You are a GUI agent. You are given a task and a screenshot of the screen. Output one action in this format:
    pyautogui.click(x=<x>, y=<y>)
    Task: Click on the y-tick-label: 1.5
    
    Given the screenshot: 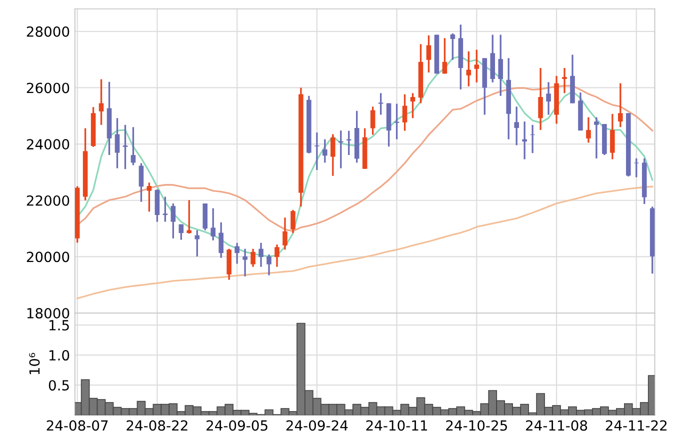 What is the action you would take?
    pyautogui.click(x=59, y=325)
    